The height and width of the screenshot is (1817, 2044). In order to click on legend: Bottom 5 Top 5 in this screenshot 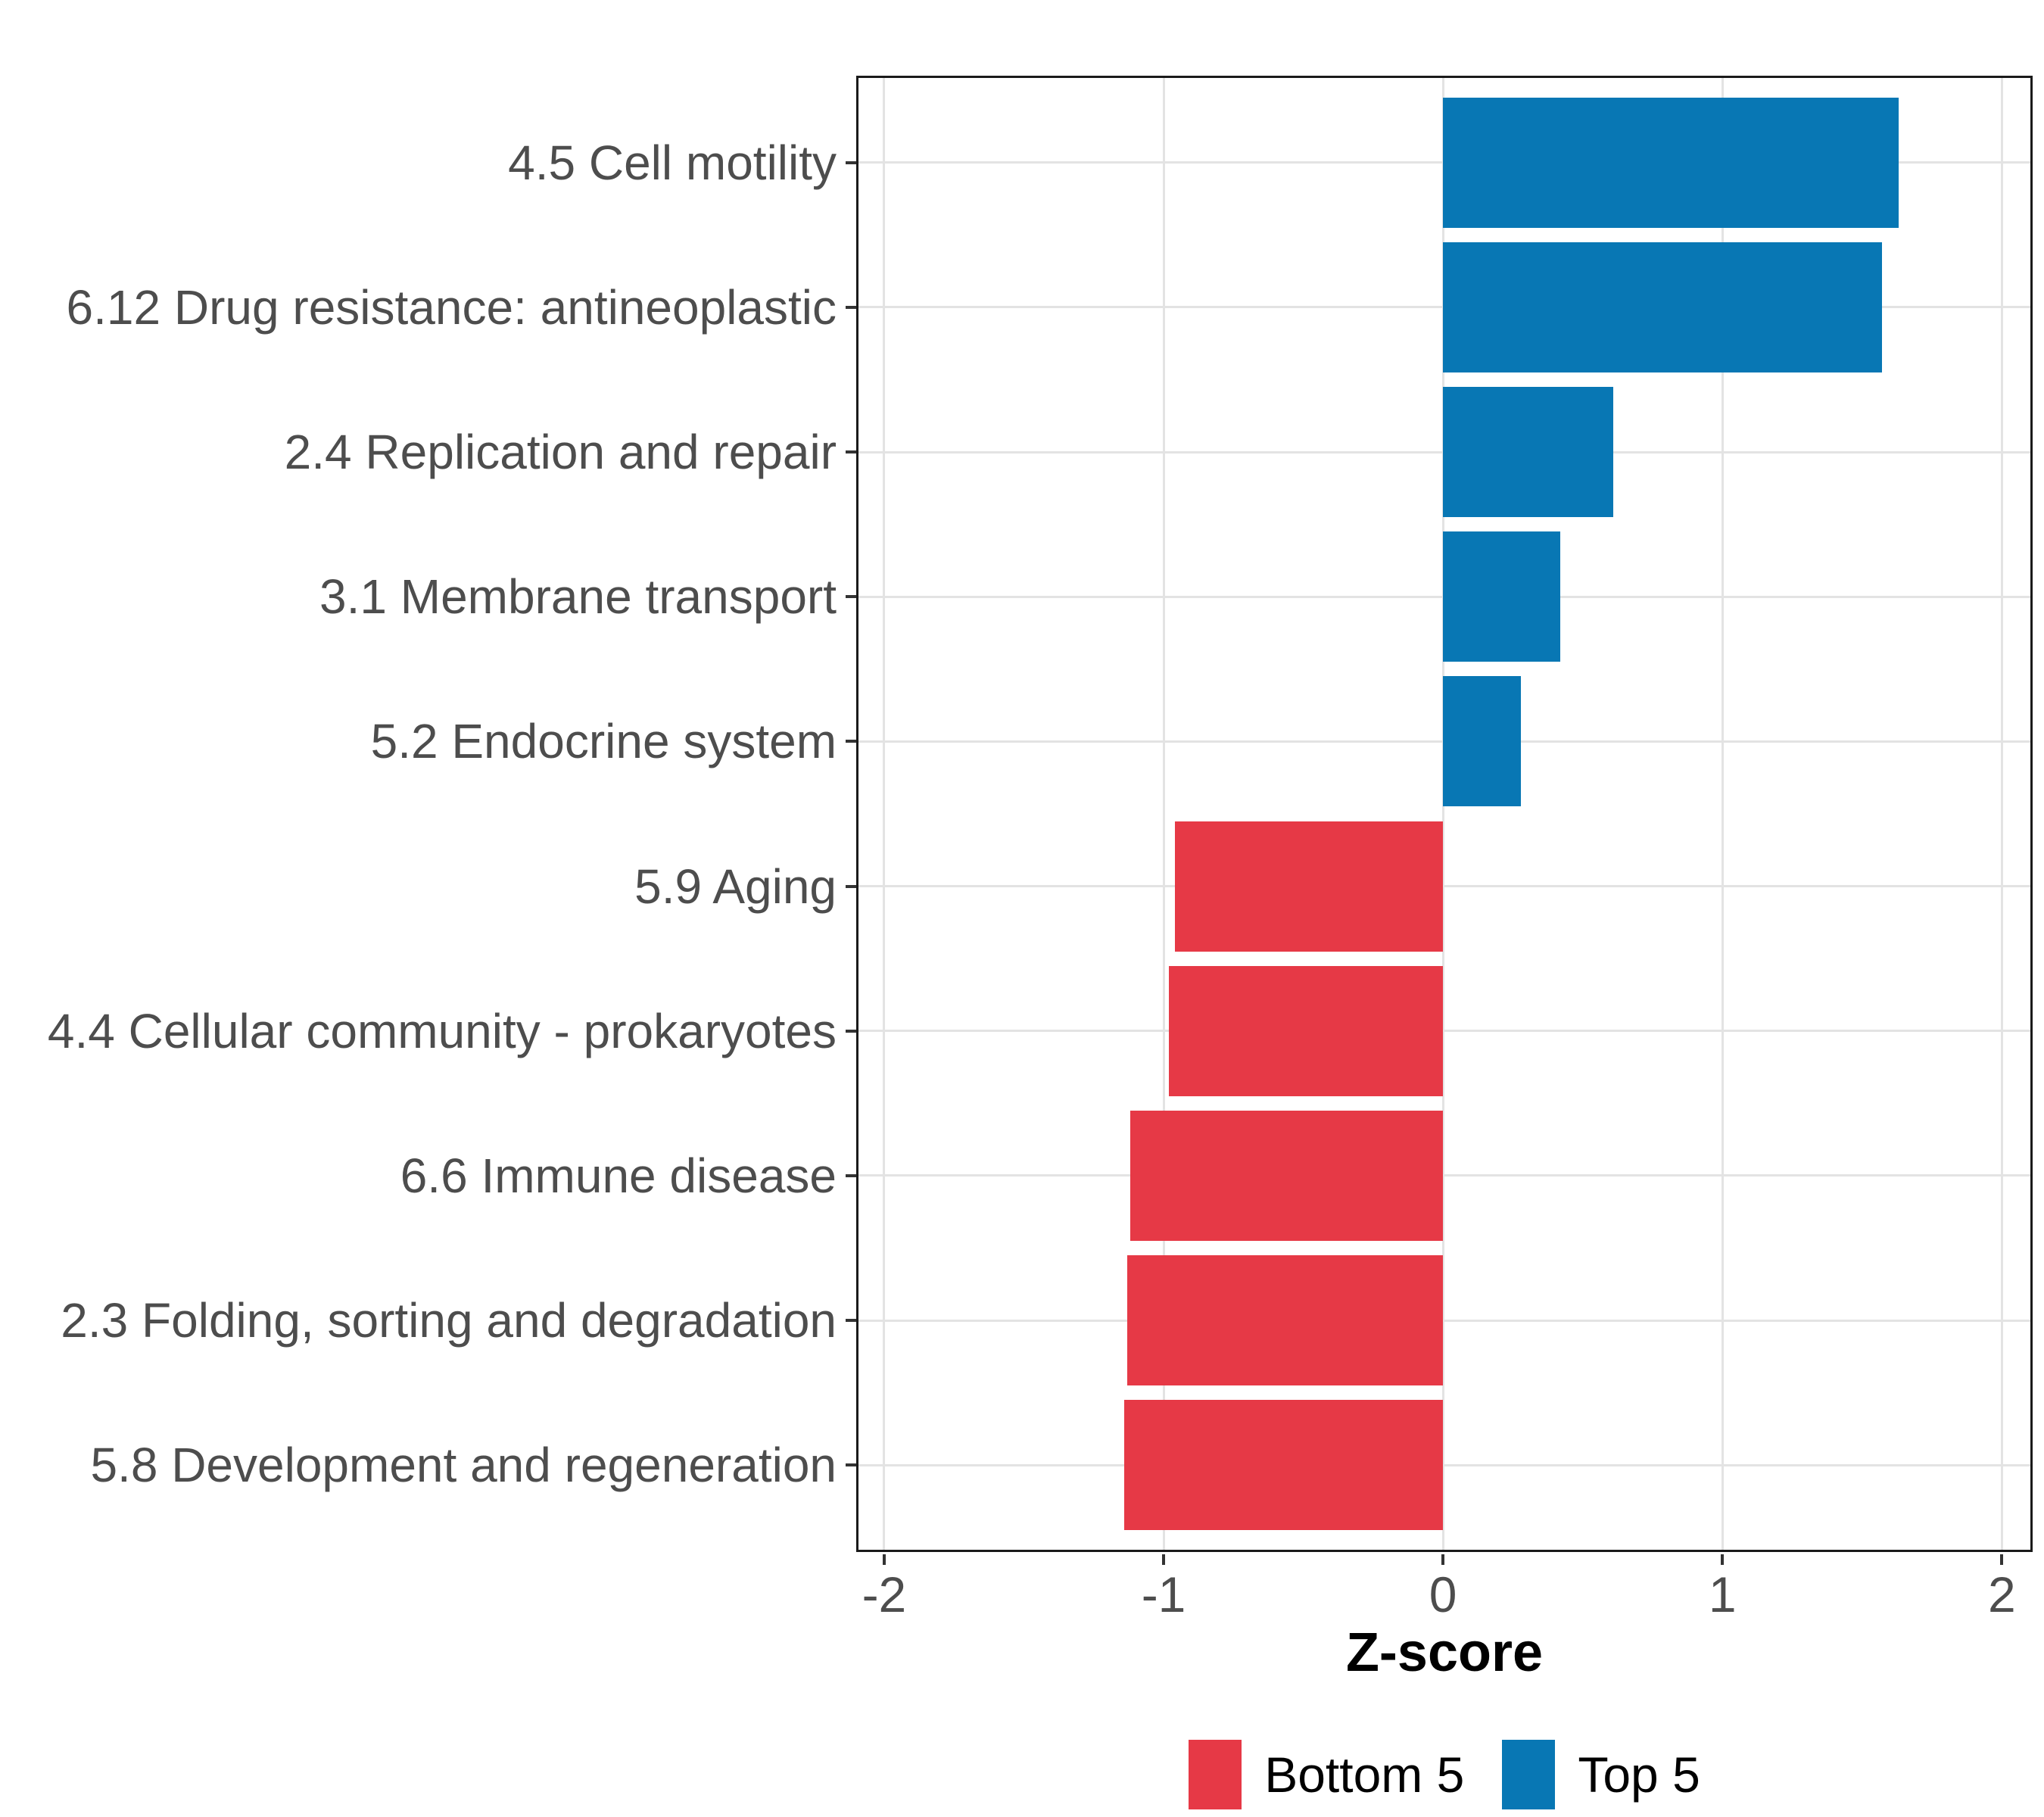, I will do `click(1444, 1774)`.